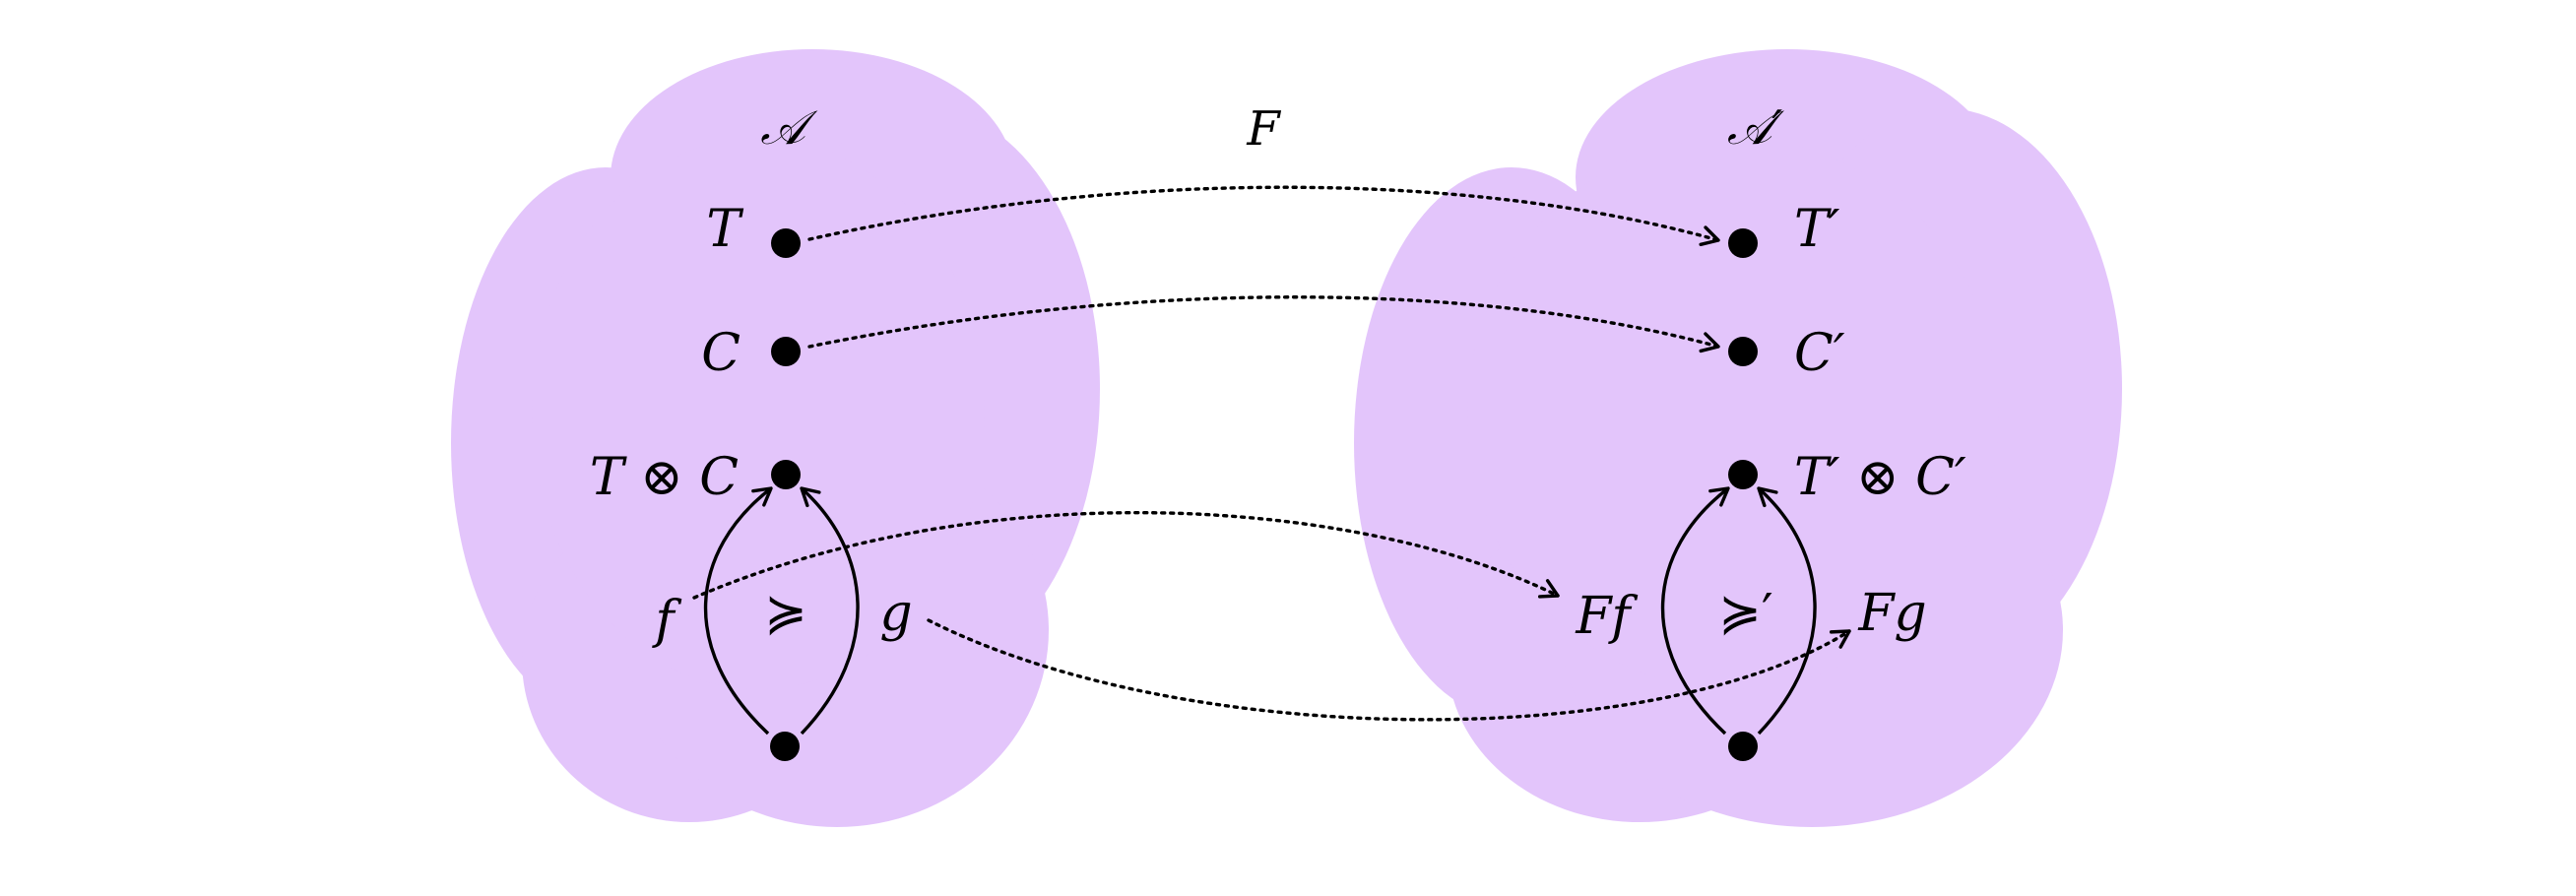 The height and width of the screenshot is (896, 2576). Describe the element at coordinates (785, 746) in the screenshot. I see `object-unit-node` at that location.